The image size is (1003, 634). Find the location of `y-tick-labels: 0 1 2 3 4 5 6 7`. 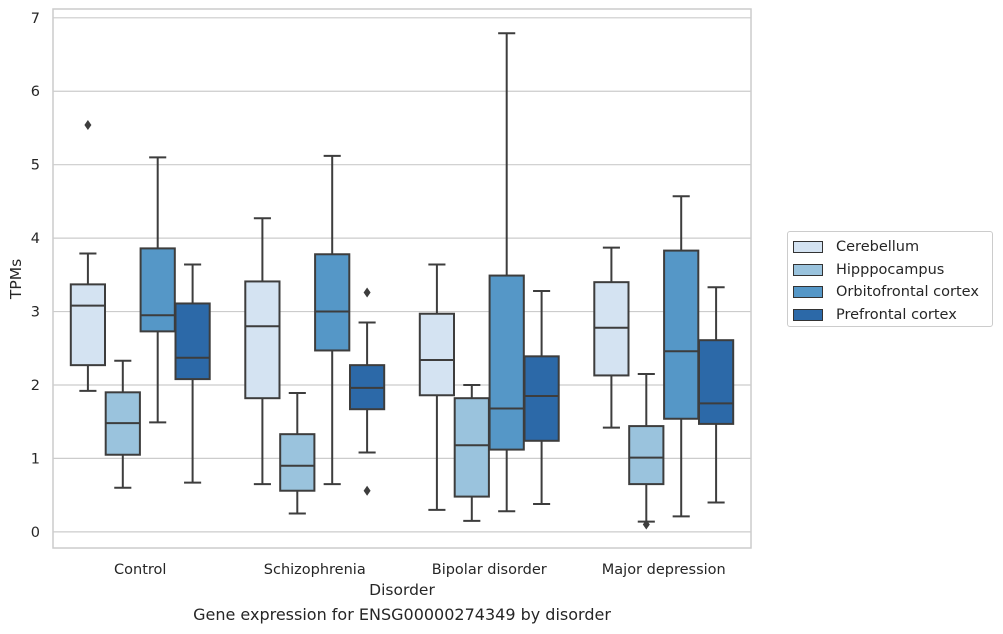

y-tick-labels: 0 1 2 3 4 5 6 7 is located at coordinates (35, 276).